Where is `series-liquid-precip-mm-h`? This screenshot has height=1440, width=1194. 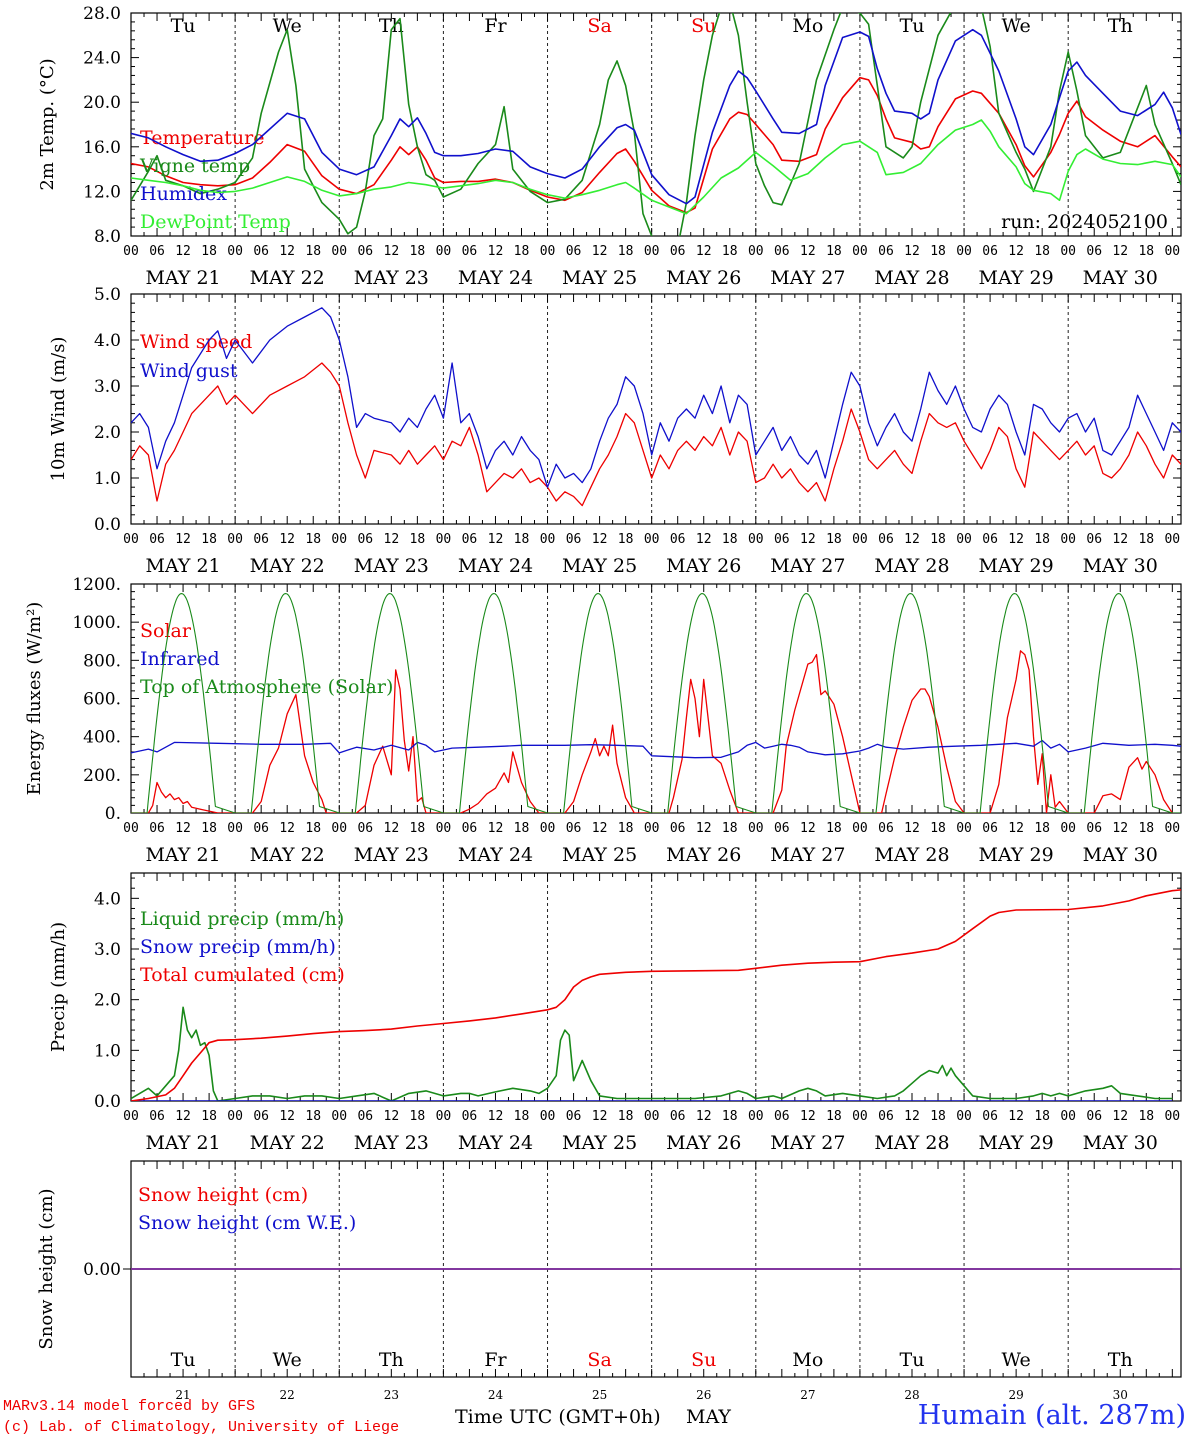
series-liquid-precip-mm-h is located at coordinates (652, 1053).